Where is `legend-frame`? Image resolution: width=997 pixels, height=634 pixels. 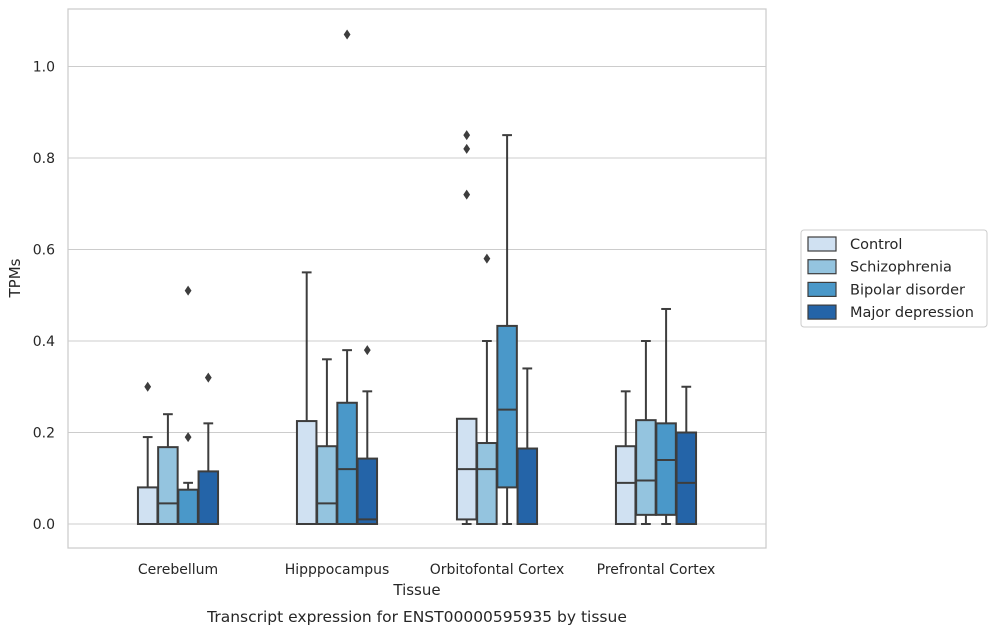
legend-frame is located at coordinates (894, 278).